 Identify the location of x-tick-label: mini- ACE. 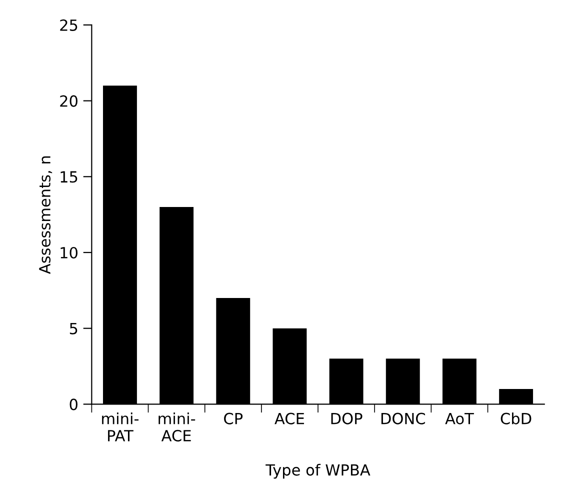
(177, 427).